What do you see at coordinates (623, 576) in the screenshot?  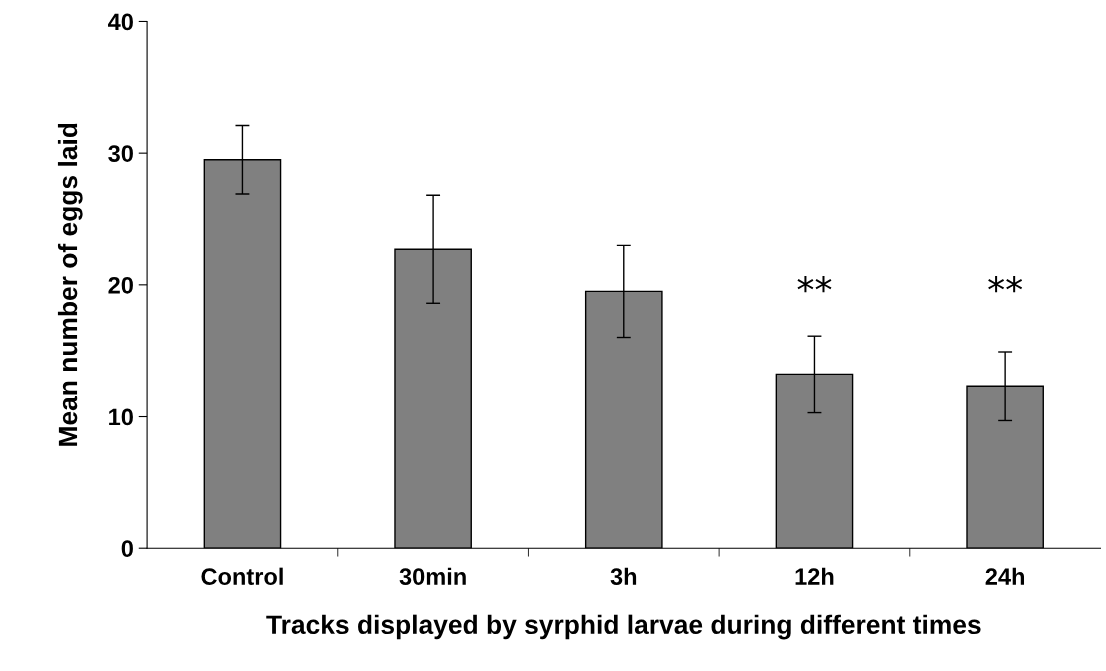 I see `x-tick-label: 3h` at bounding box center [623, 576].